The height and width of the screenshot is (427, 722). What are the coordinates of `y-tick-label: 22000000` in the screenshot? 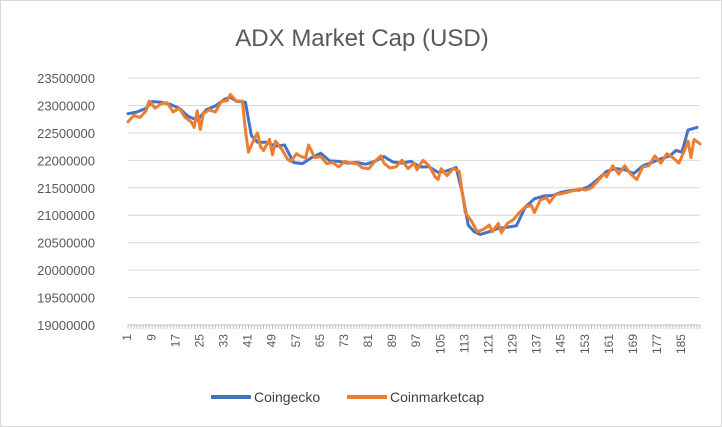 It's located at (66, 160).